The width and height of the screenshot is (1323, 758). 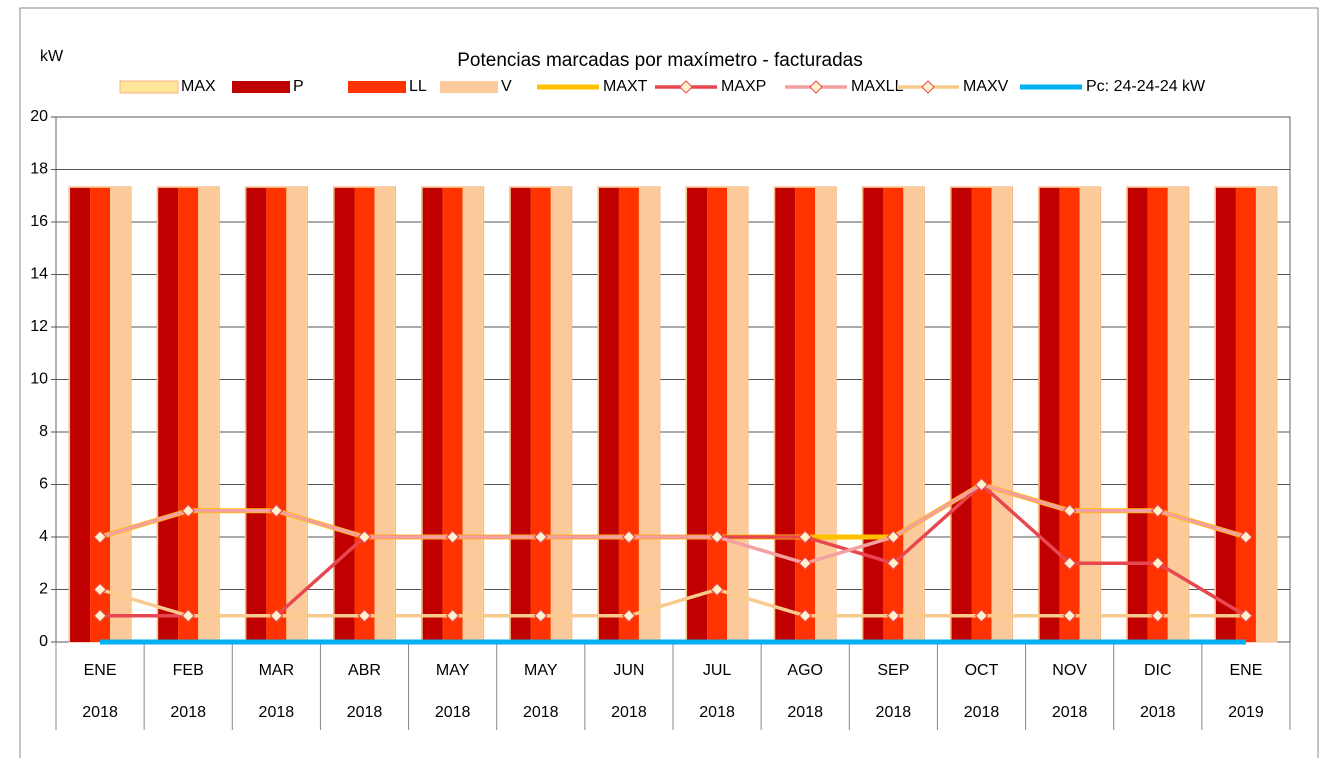 I want to click on x-group-label: 2019, so click(x=1246, y=712).